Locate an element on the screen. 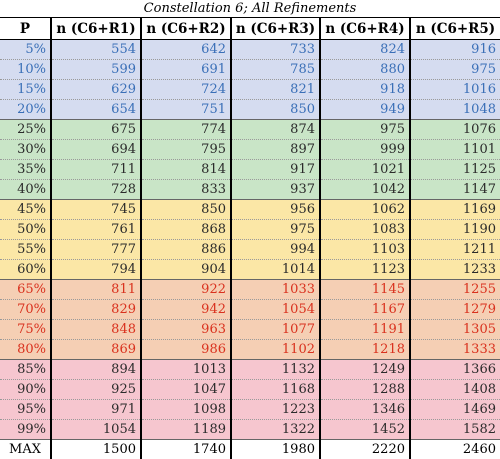 Image resolution: width=500 pixels, height=459 pixels. max-value-cell: 2460 is located at coordinates (455, 449).